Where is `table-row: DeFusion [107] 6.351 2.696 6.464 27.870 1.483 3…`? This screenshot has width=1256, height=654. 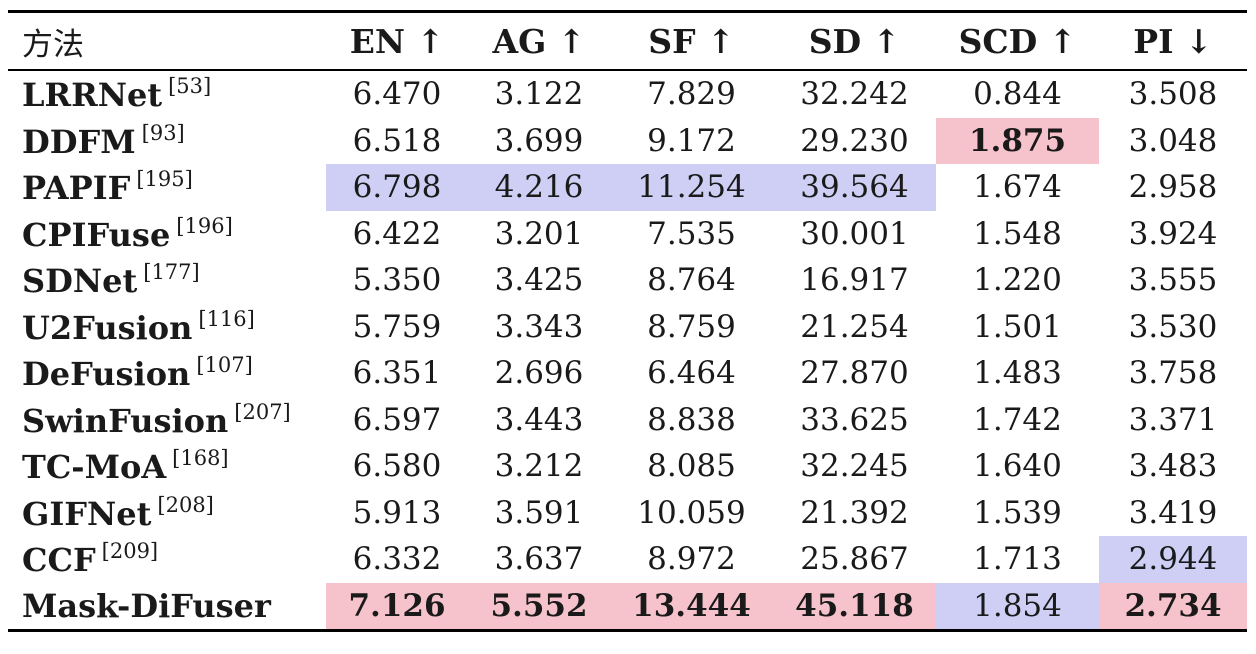 table-row: DeFusion [107] 6.351 2.696 6.464 27.870 1.483 3… is located at coordinates (627, 373).